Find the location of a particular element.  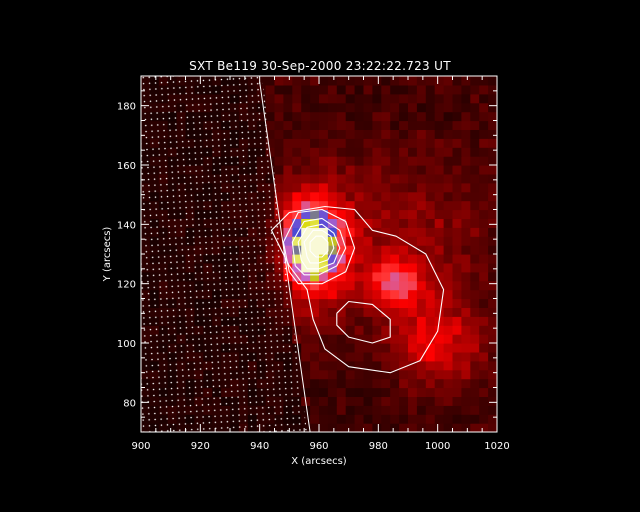

plot-title: SXT Be119 30-Sep-2000 23:22:22.723 UT is located at coordinates (320, 66).